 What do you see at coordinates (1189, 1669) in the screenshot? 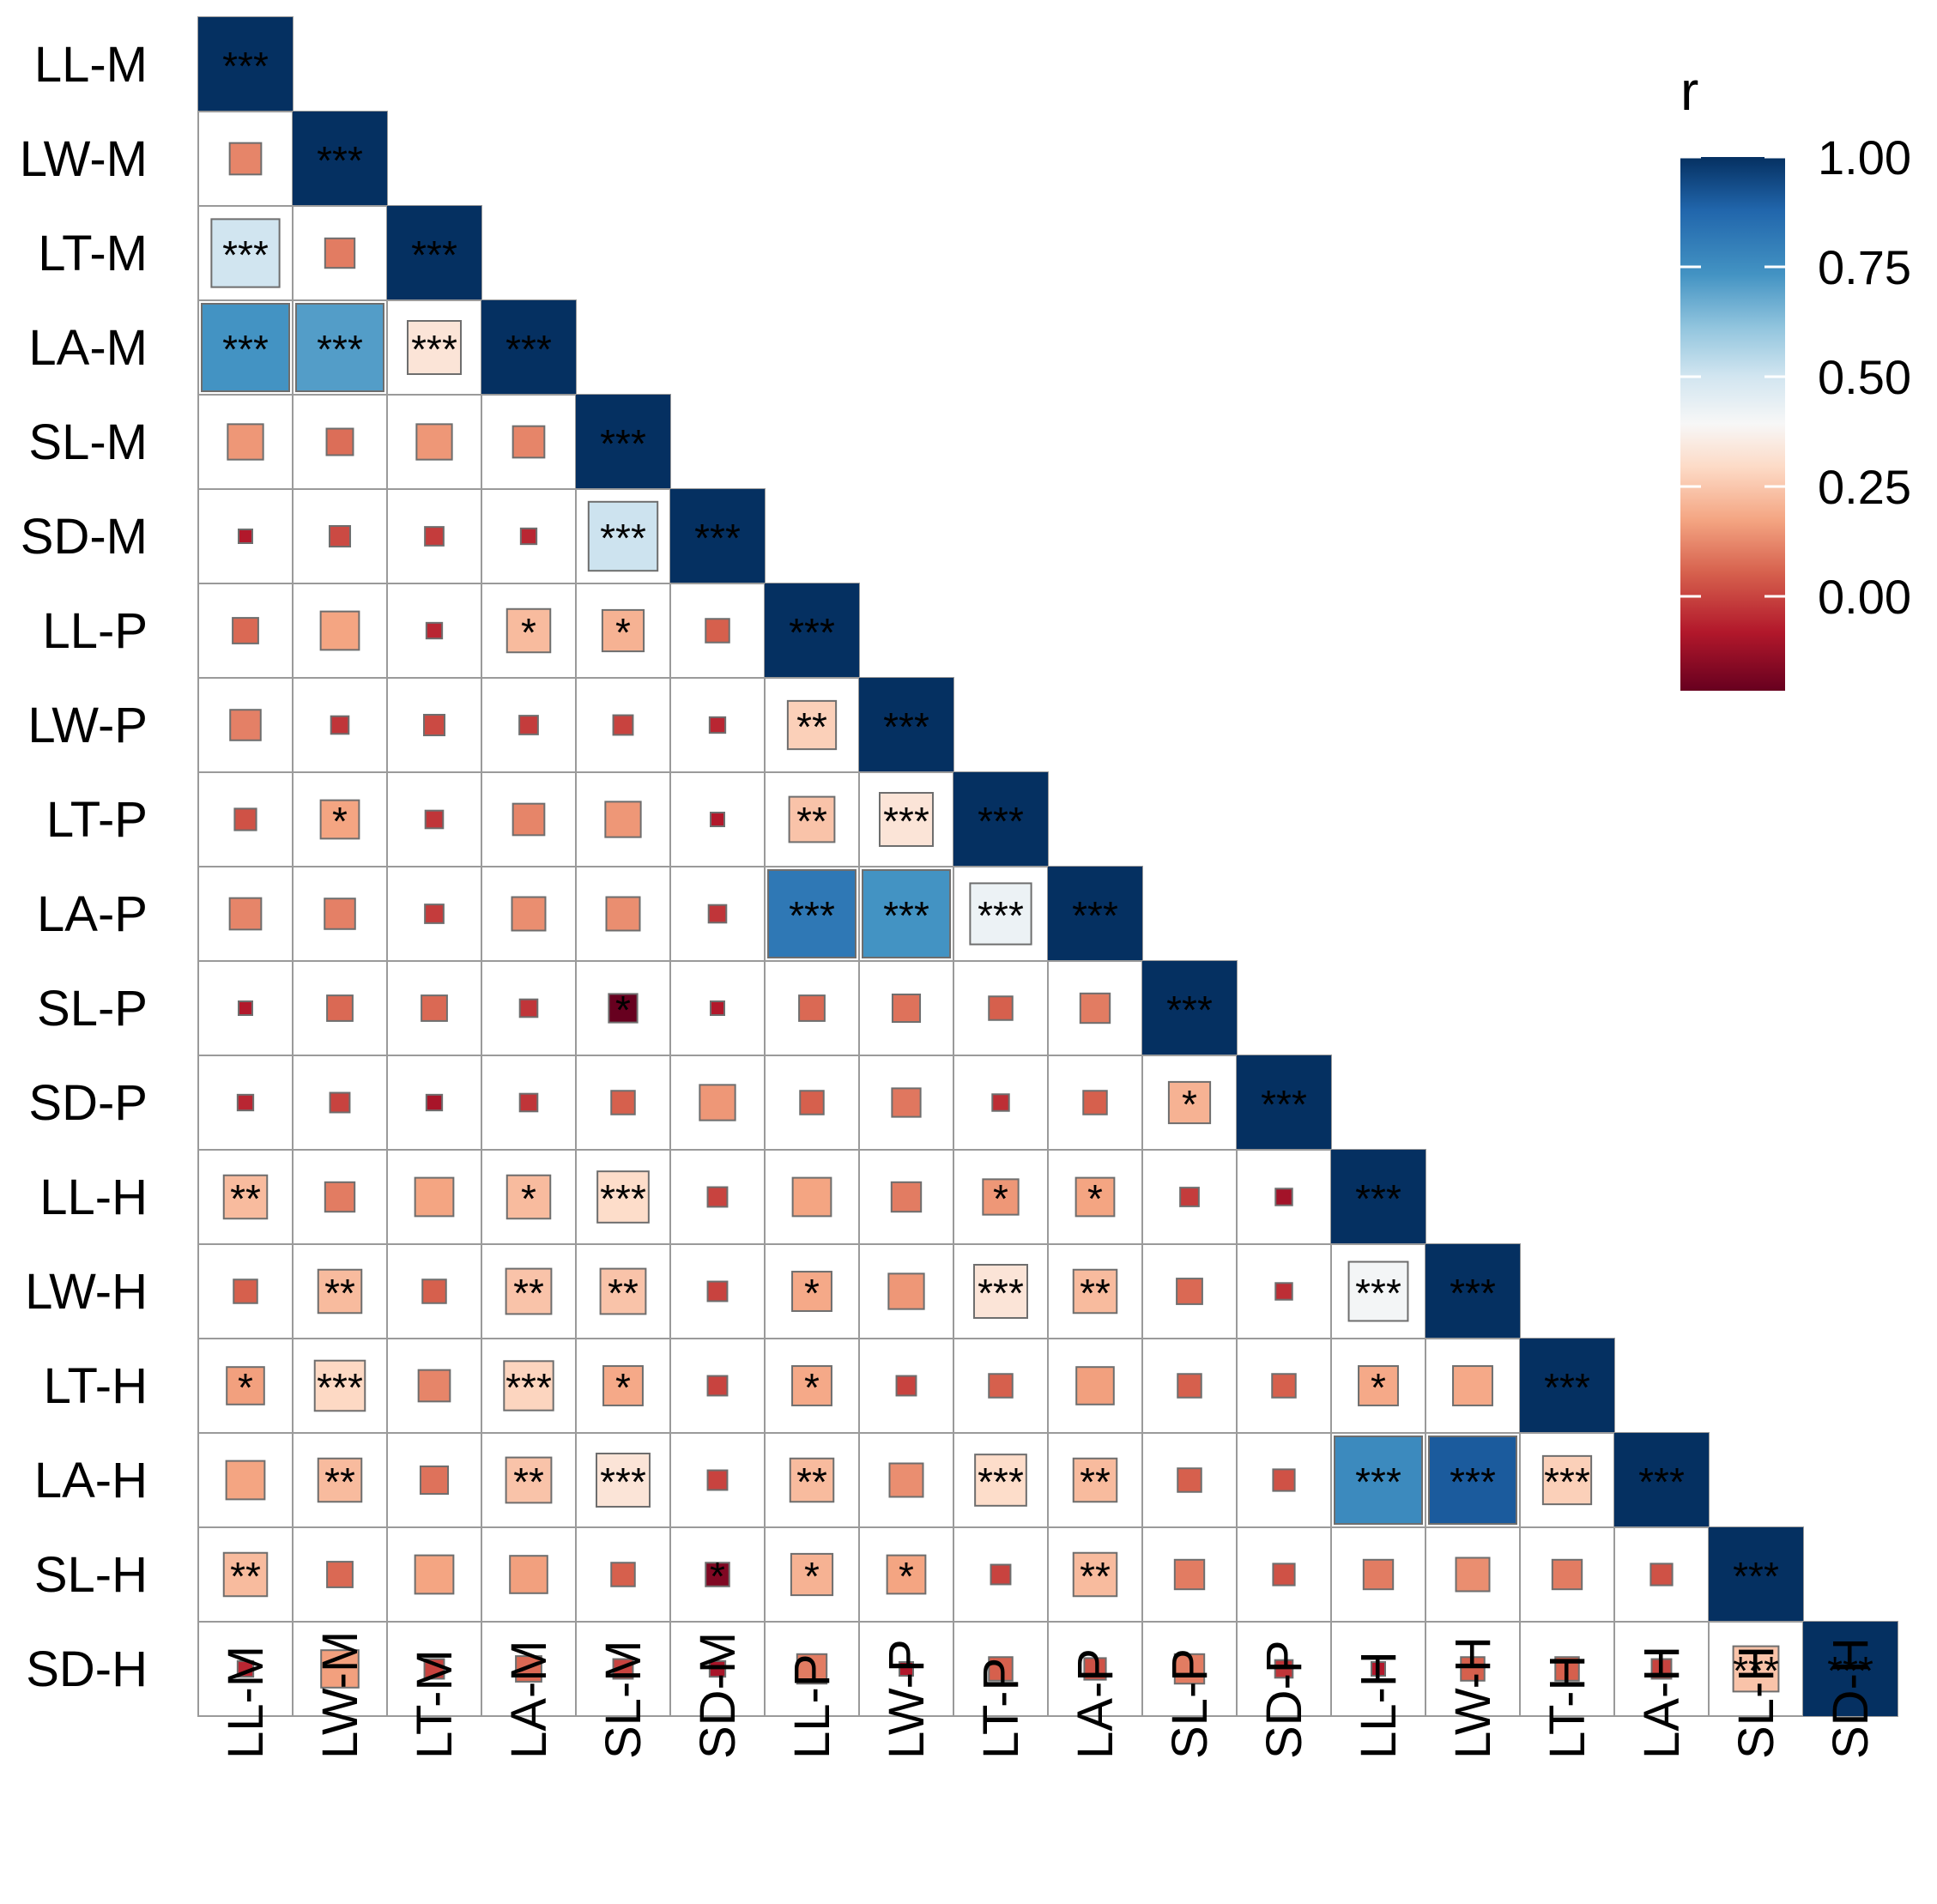
I see `cell-SD-H-SL-P` at bounding box center [1189, 1669].